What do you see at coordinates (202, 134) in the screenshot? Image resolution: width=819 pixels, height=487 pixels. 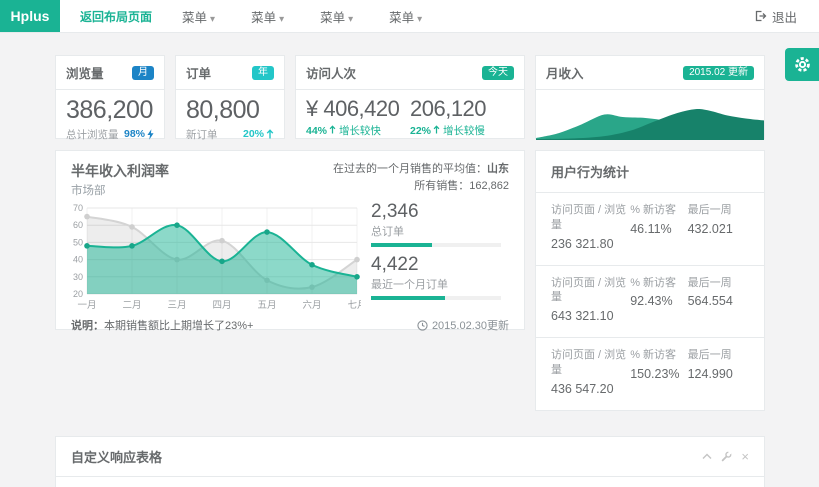 I see `orders-label: 新订单` at bounding box center [202, 134].